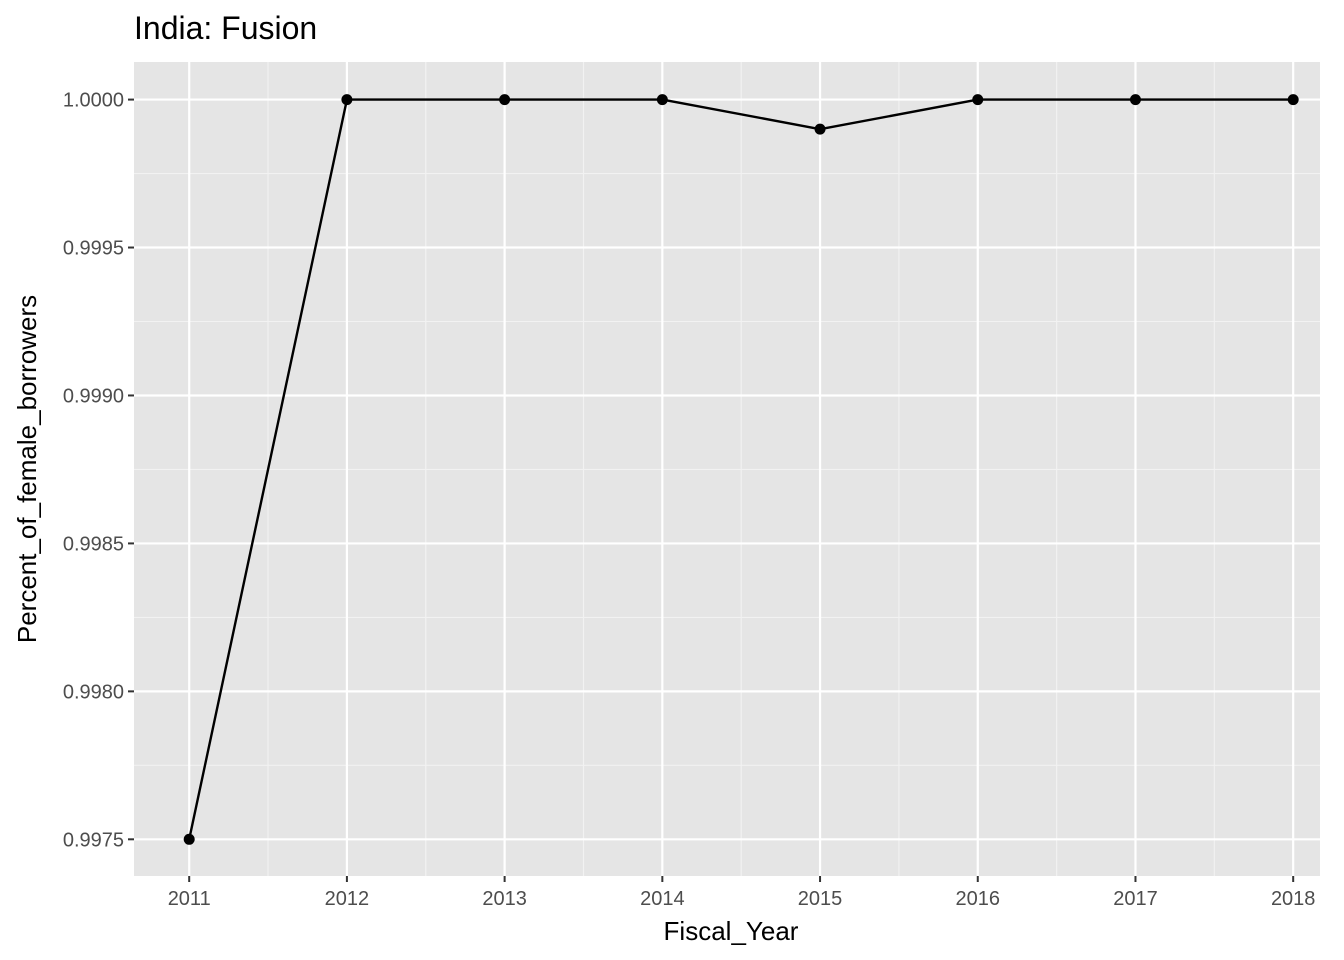 This screenshot has width=1344, height=960. I want to click on y-tick-label: 0.9985, so click(93, 544).